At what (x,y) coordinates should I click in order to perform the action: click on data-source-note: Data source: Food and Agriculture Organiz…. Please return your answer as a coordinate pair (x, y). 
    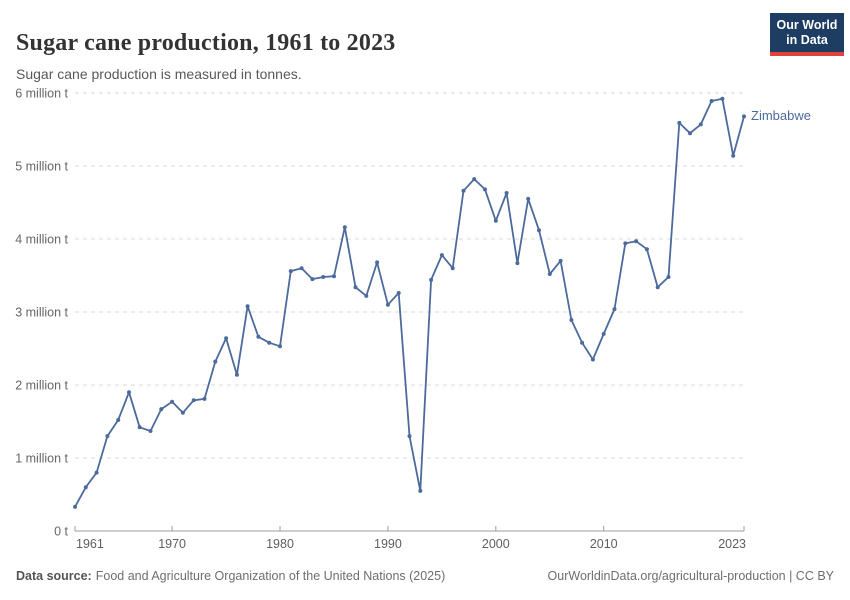
    Looking at the image, I should click on (230, 576).